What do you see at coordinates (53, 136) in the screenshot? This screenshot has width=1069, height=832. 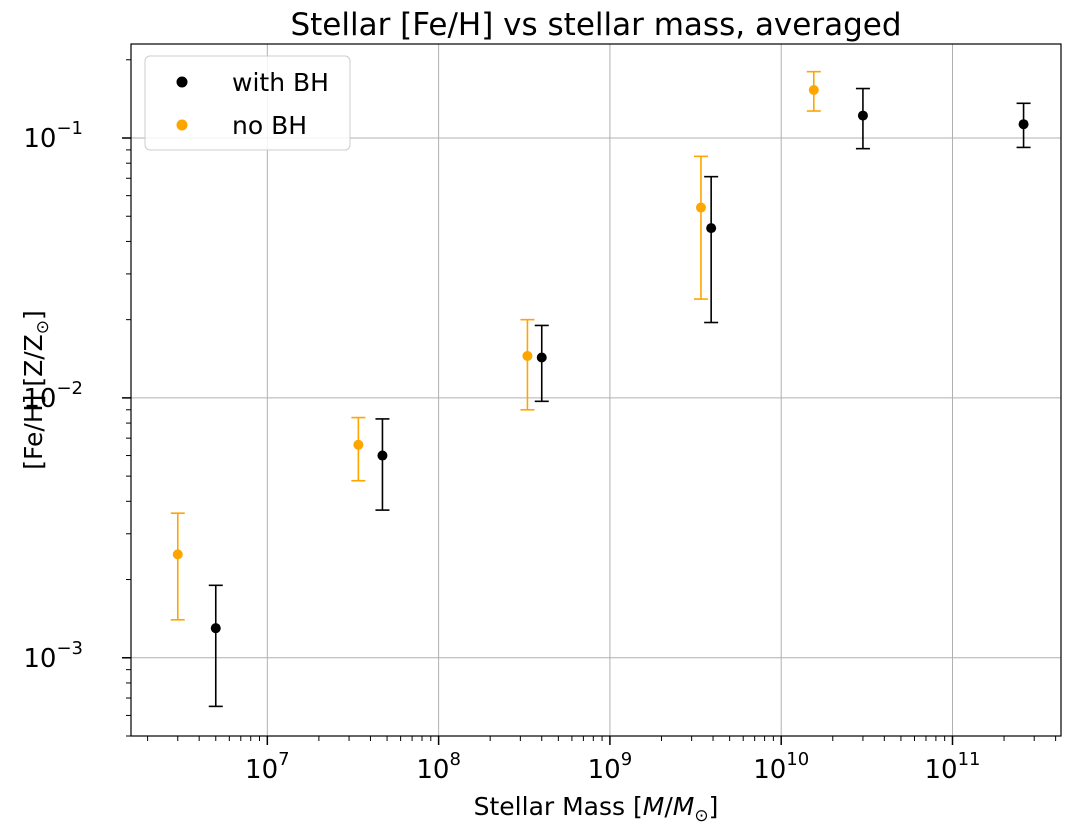 I see `y-tick-label: 10⁻¹` at bounding box center [53, 136].